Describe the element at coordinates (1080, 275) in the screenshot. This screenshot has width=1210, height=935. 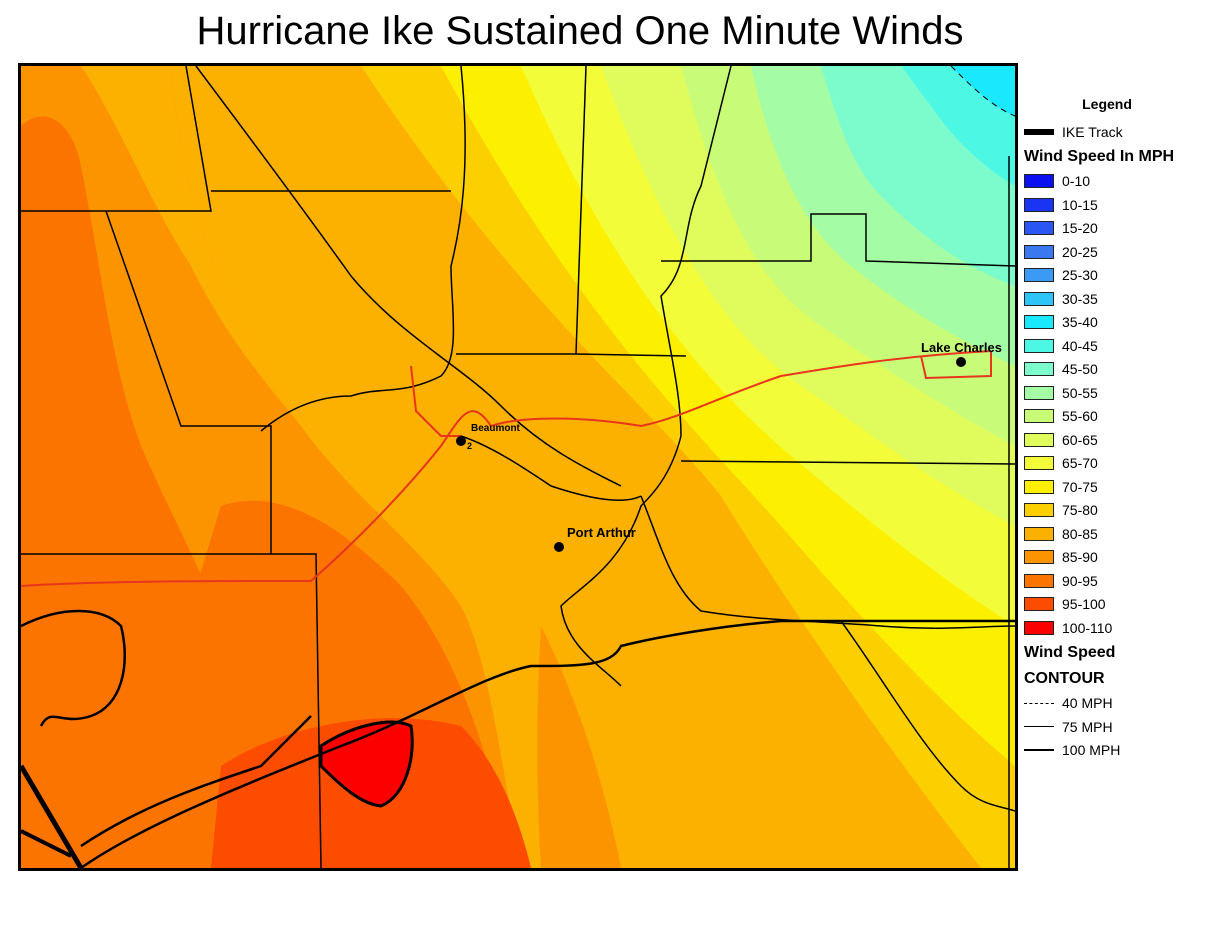
I see `legend-class-label: 25-30` at that location.